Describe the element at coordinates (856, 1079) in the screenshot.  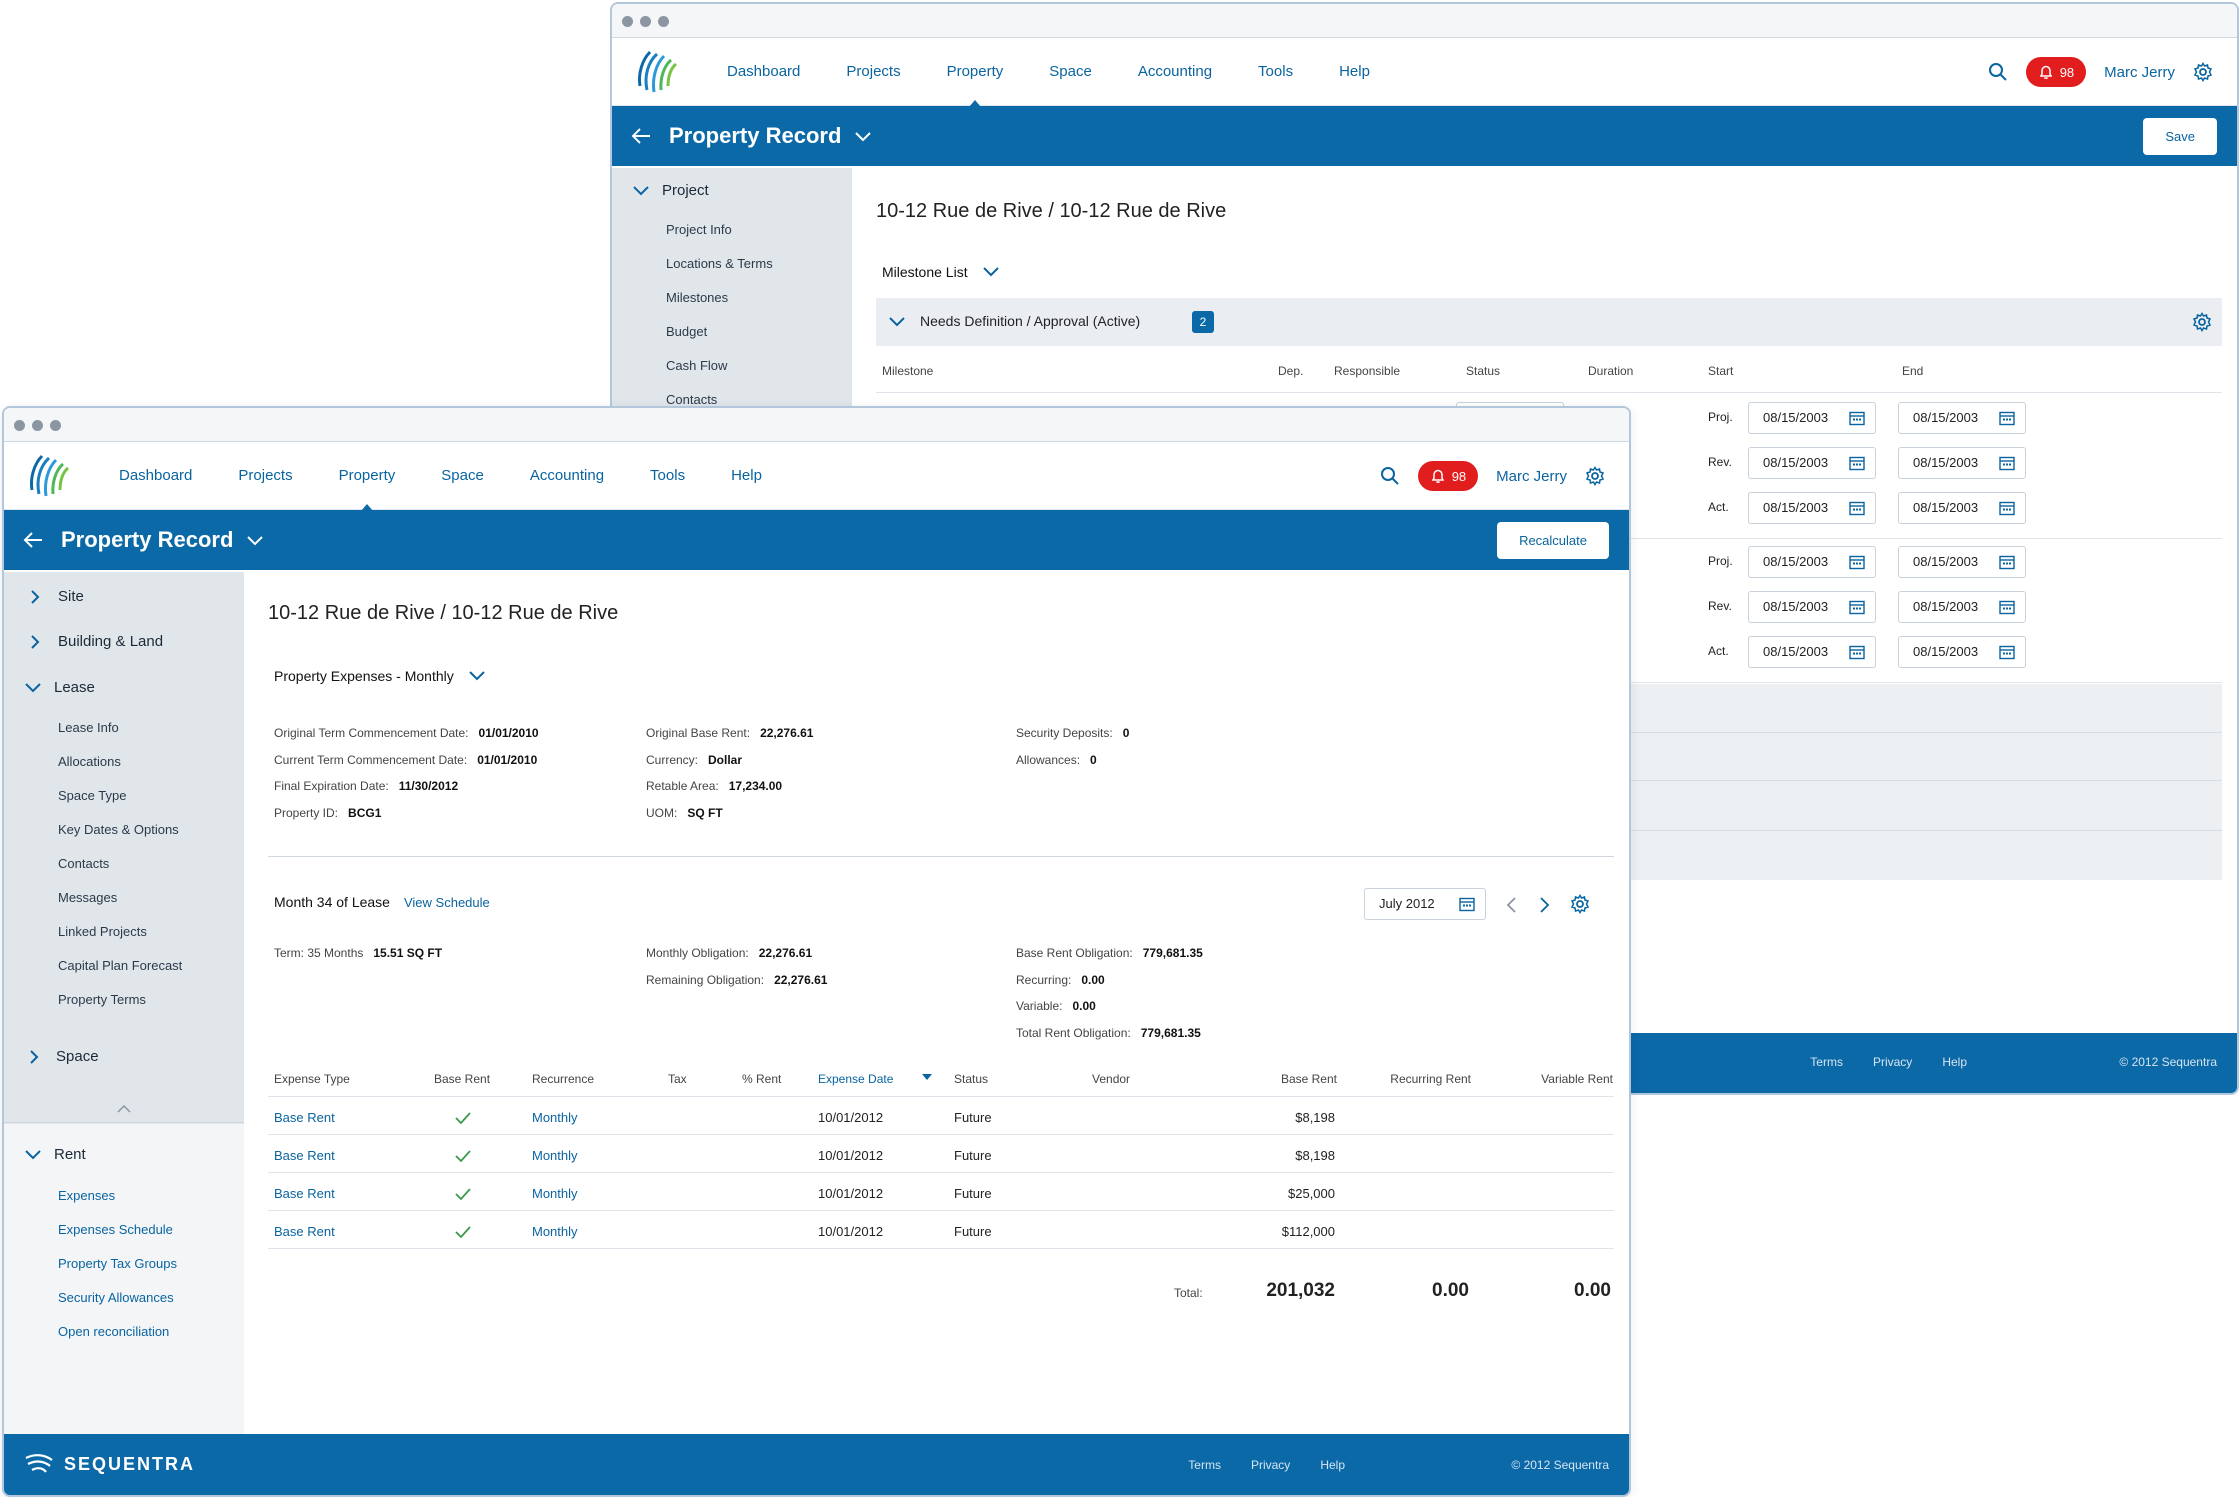
I see `col-header-expense-date: Expense Date` at that location.